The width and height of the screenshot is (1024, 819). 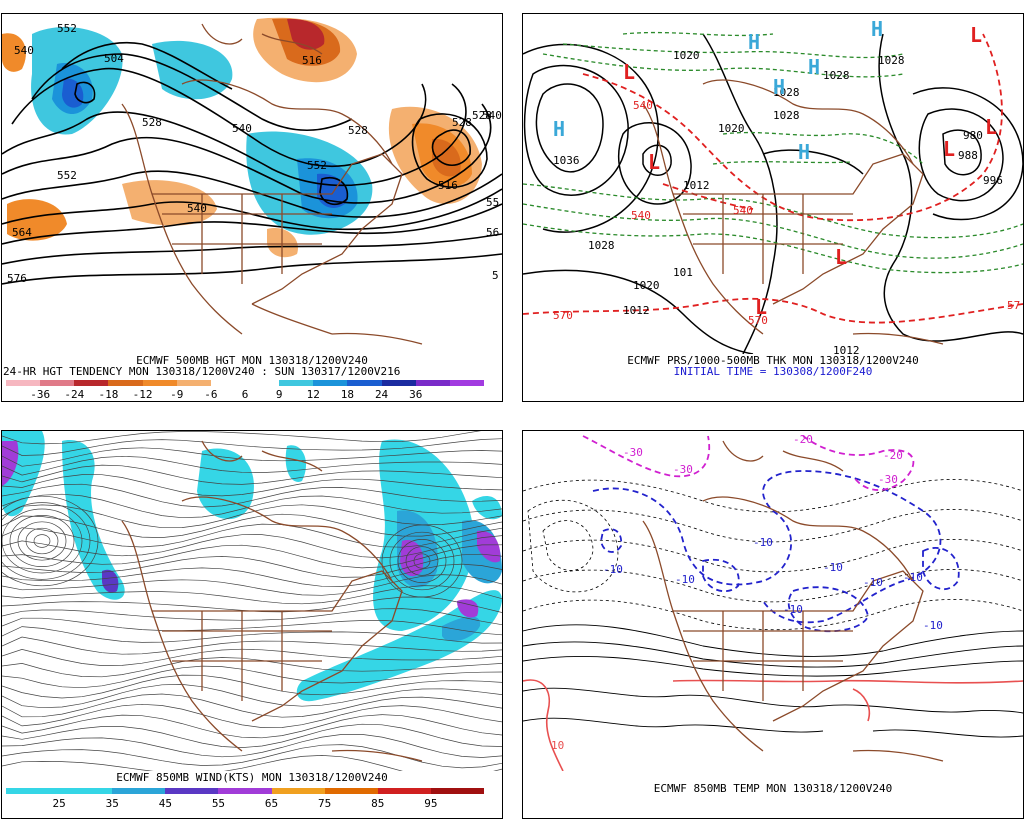 I want to click on temp-warm-contours, so click(x=773, y=725).